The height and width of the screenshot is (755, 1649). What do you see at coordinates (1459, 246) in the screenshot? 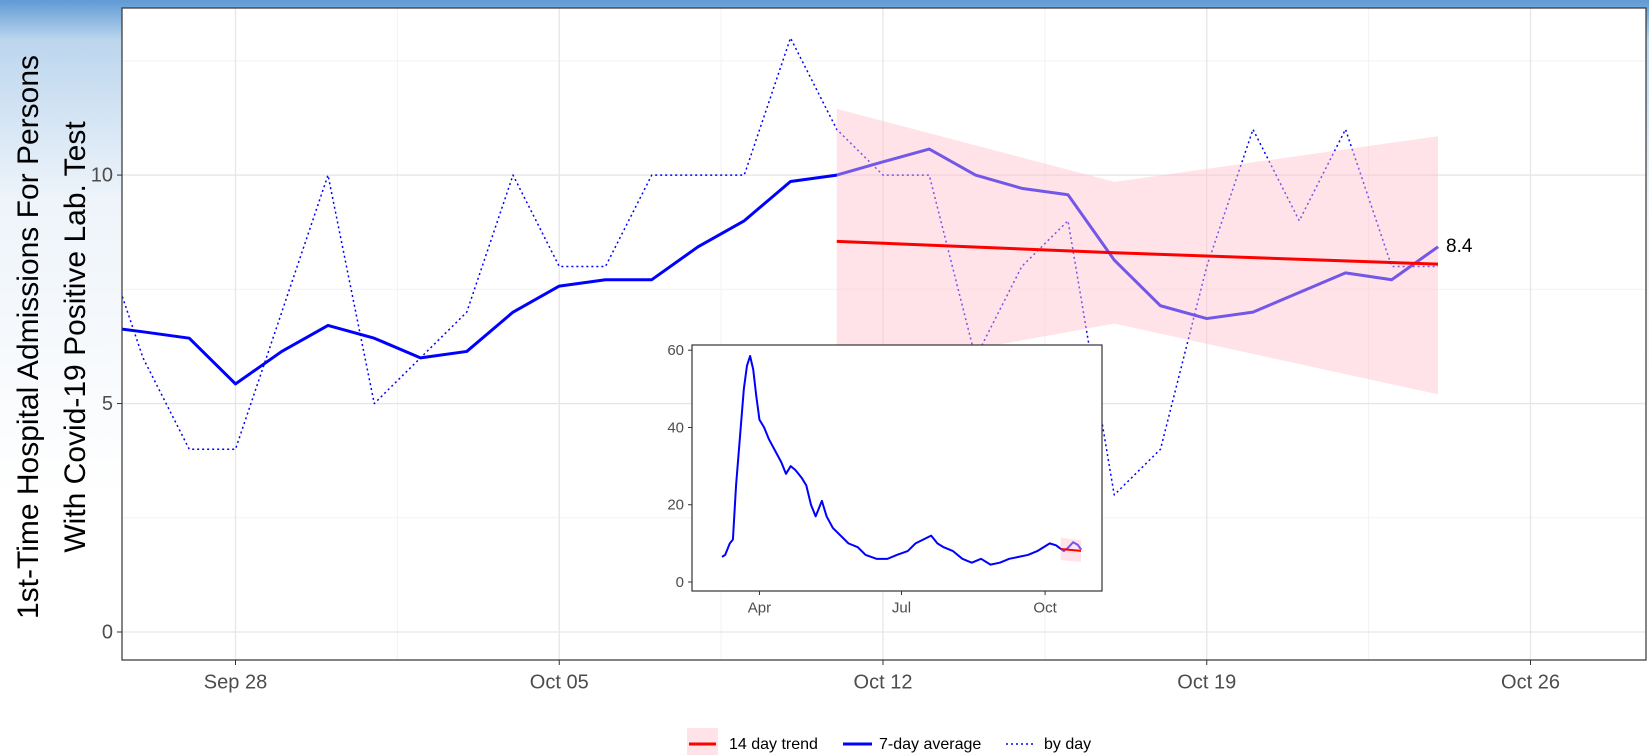
I see `value-label: 8.4` at bounding box center [1459, 246].